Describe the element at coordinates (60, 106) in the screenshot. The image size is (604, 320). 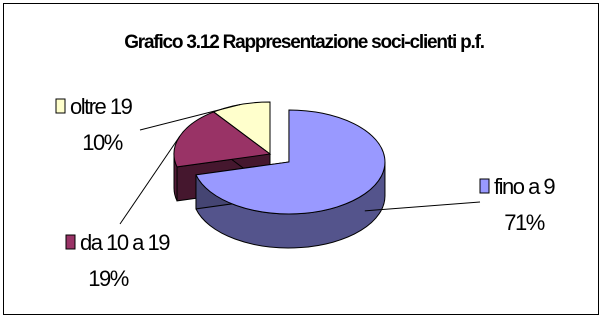
I see `label-oltre-19-swatch` at that location.